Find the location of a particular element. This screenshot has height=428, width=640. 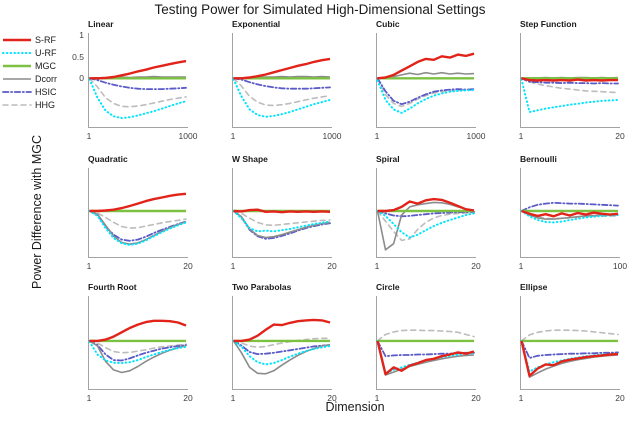

legend-label-dcorr: Dcorr is located at coordinates (46, 78).